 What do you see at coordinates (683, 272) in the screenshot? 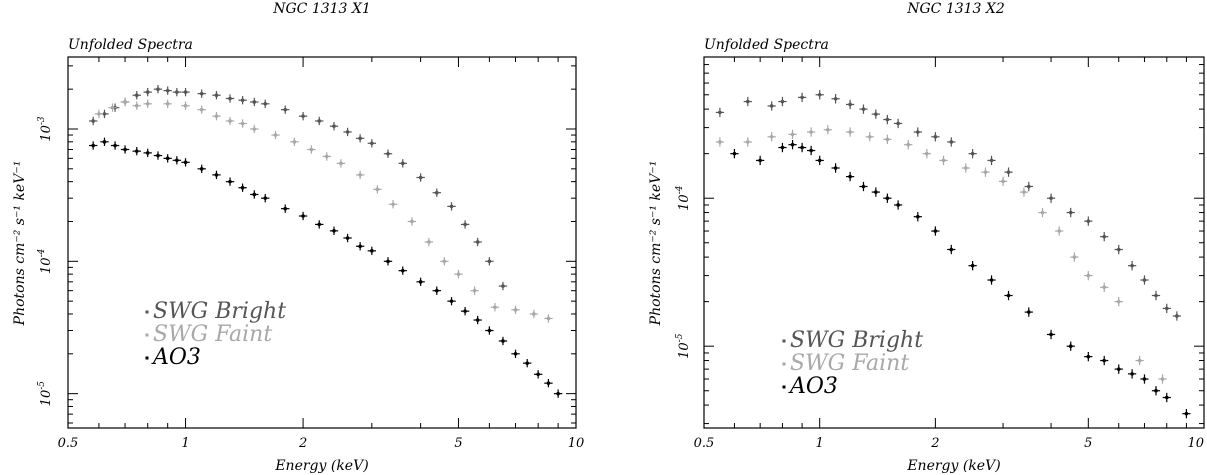
I see `y-tick-labels: 10-5 10-4` at bounding box center [683, 272].